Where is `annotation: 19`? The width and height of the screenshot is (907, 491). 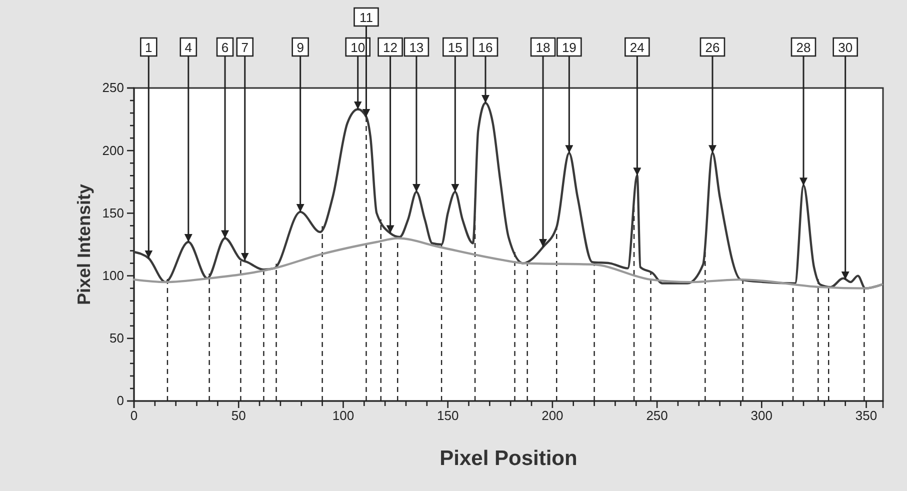 annotation: 19 is located at coordinates (569, 47).